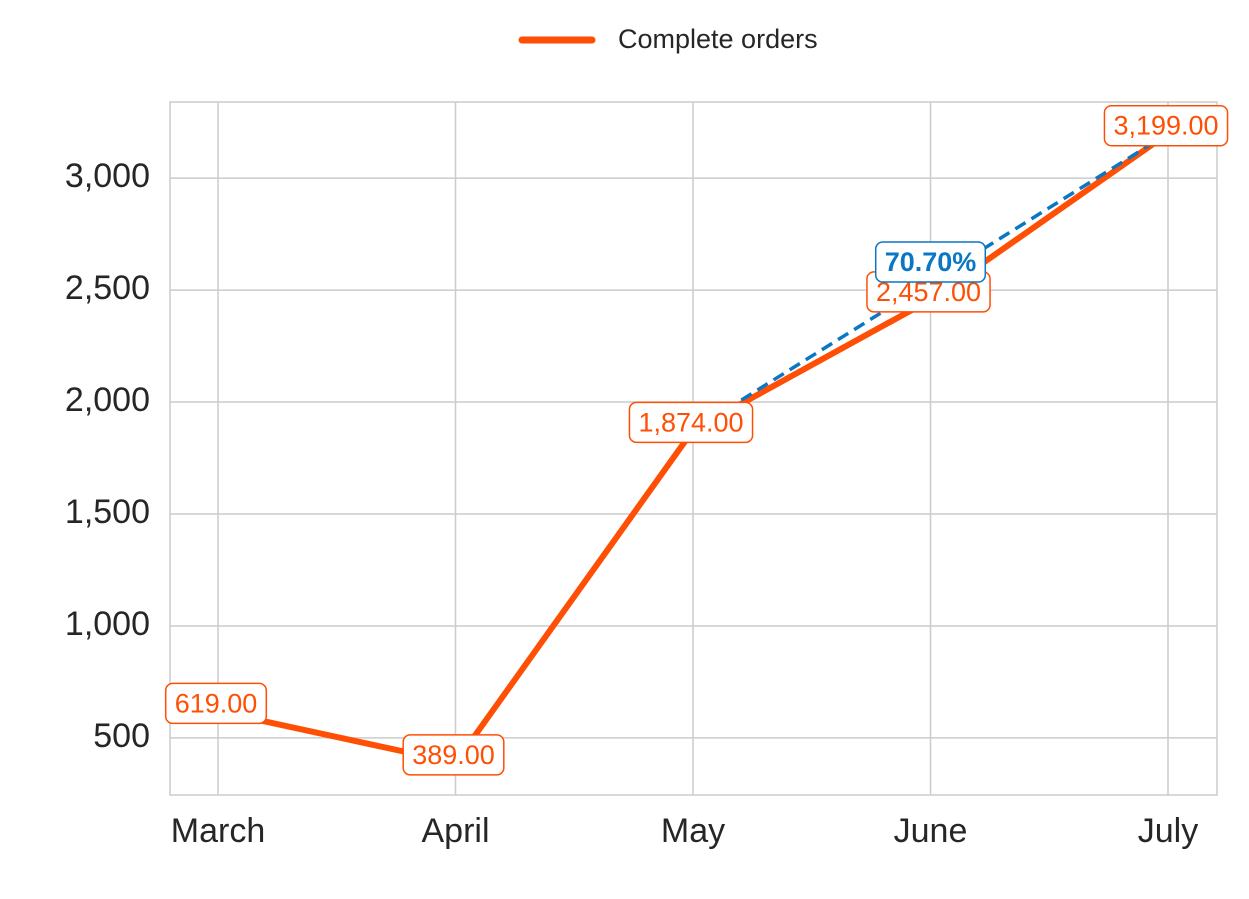 This screenshot has height=899, width=1249. What do you see at coordinates (218, 831) in the screenshot?
I see `x-tick-label: March` at bounding box center [218, 831].